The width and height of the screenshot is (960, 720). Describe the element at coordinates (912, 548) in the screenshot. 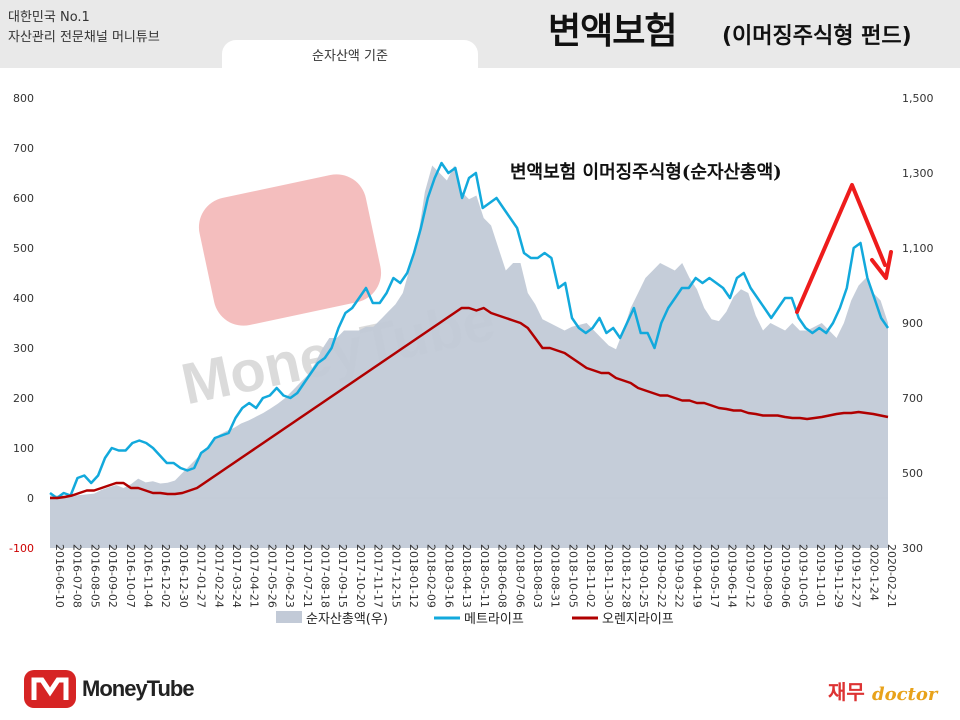

I see `y-right-tick-label: 300` at that location.